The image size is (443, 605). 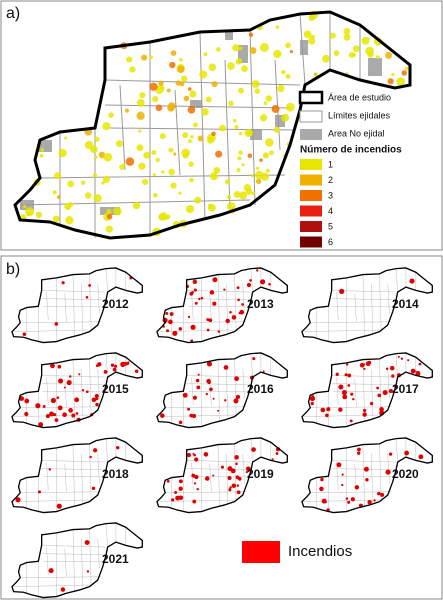 I want to click on panel-label: b), so click(x=13, y=269).